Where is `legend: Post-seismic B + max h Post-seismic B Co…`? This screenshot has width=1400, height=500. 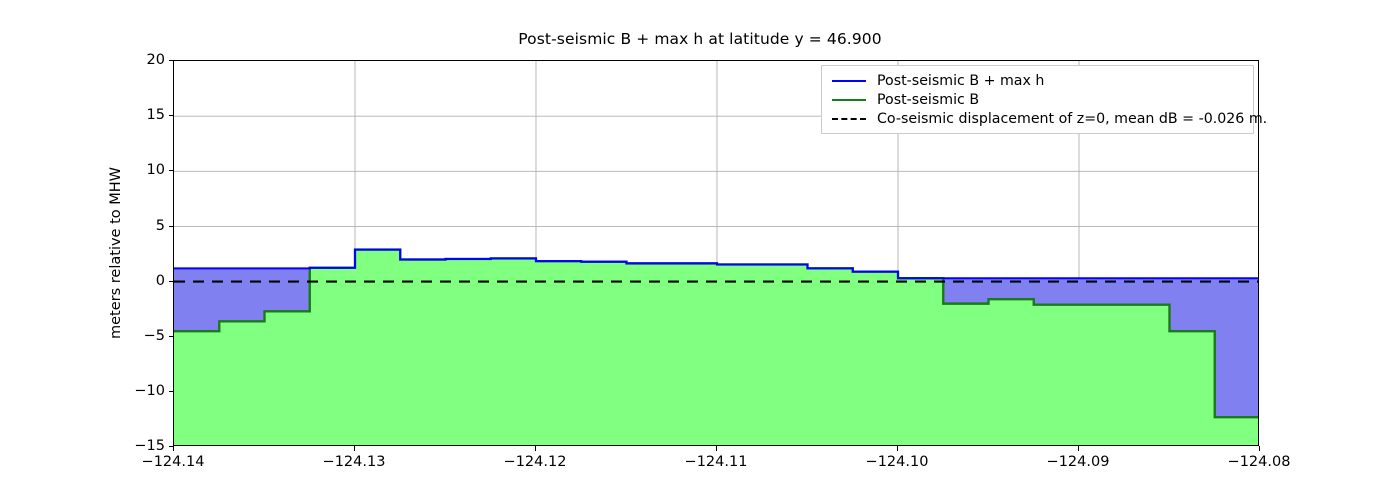
legend: Post-seismic B + max h Post-seismic B Co… is located at coordinates (1044, 99).